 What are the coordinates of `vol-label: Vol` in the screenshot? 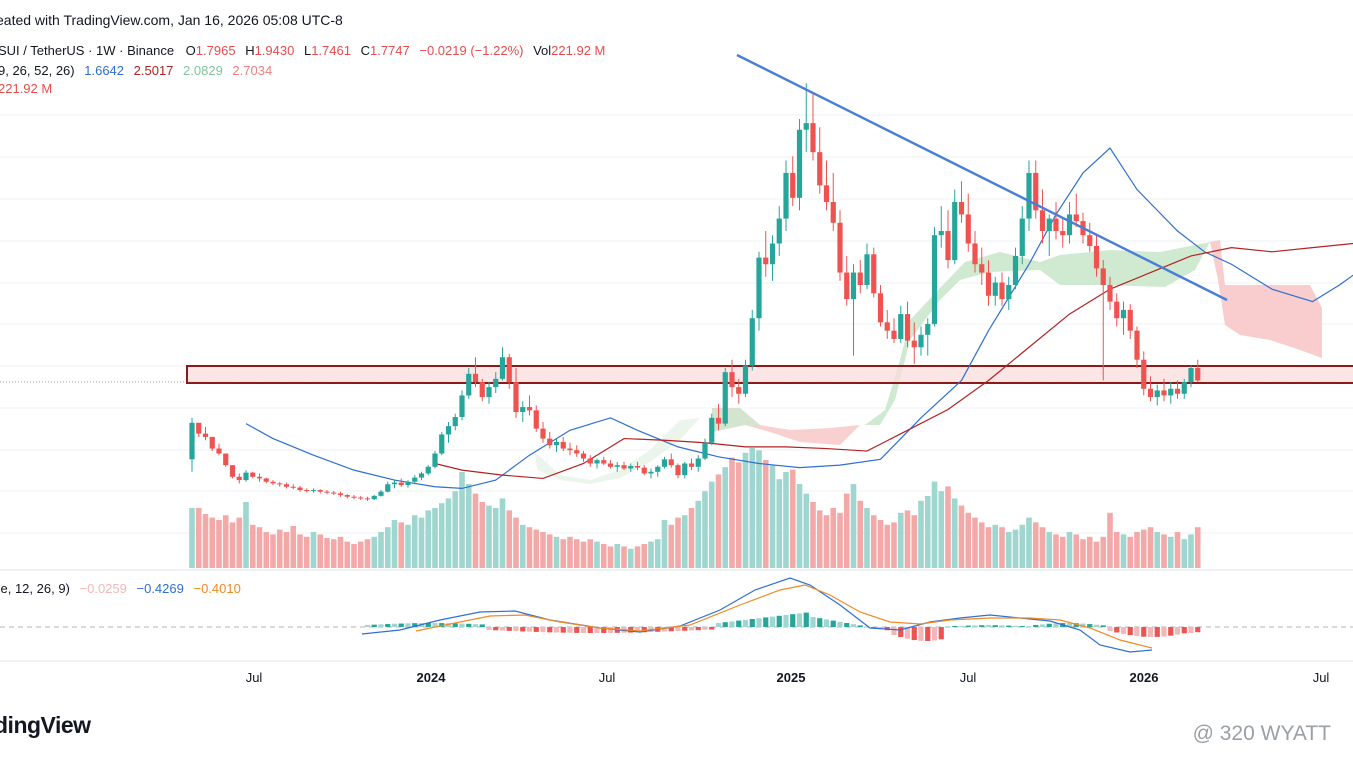 It's located at (542, 50).